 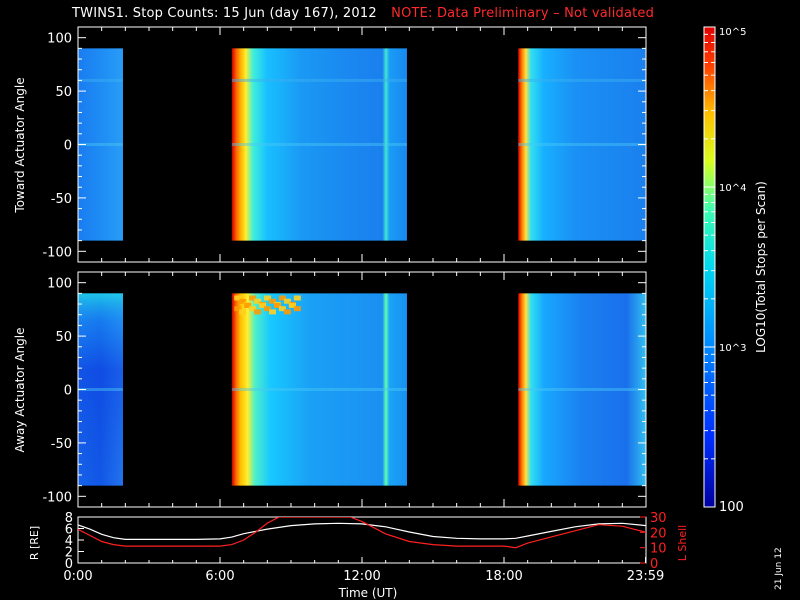 What do you see at coordinates (69, 553) in the screenshot?
I see `r-tick-label: 2` at bounding box center [69, 553].